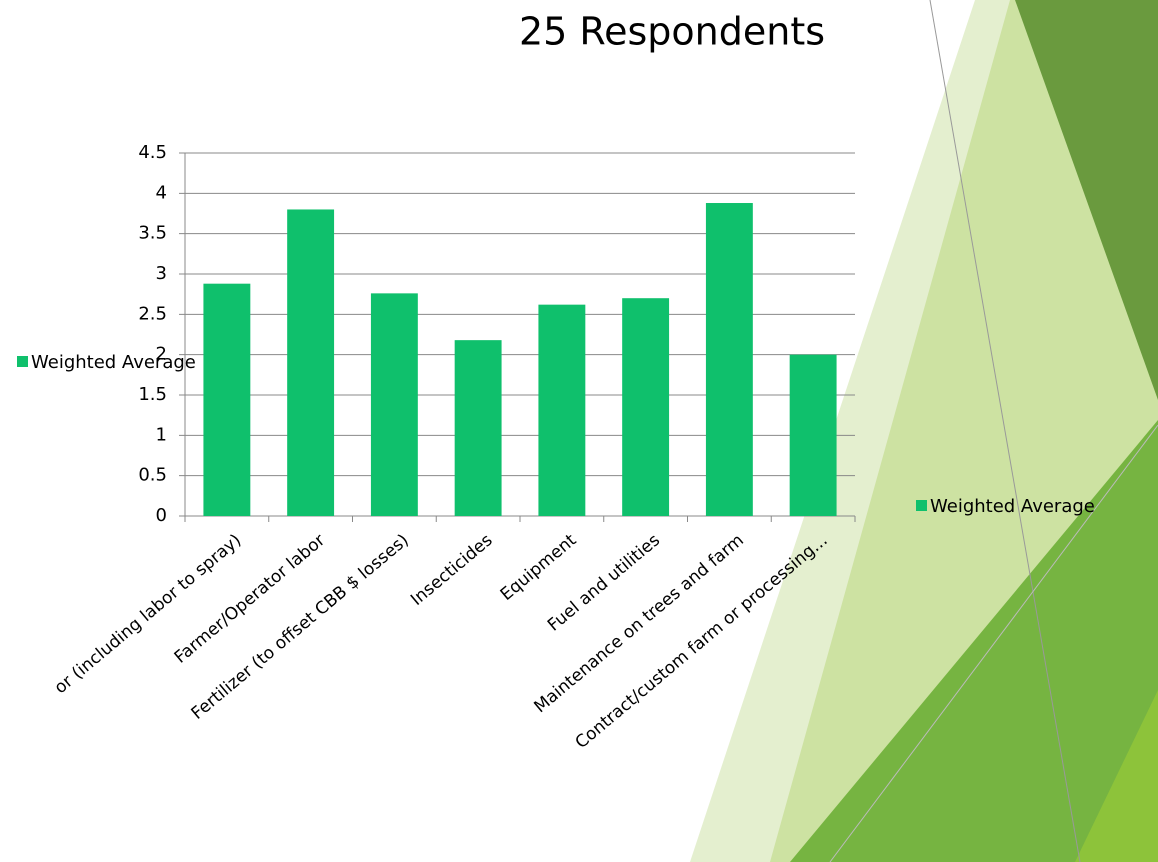 The width and height of the screenshot is (1158, 862). I want to click on y-tick-label: 2.5, so click(152, 313).